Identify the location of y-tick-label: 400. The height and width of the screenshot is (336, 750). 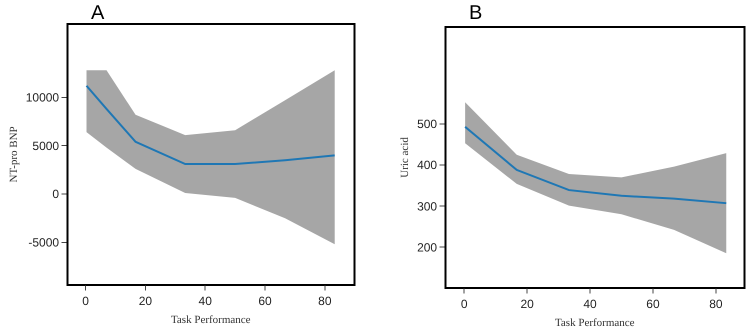
(427, 165).